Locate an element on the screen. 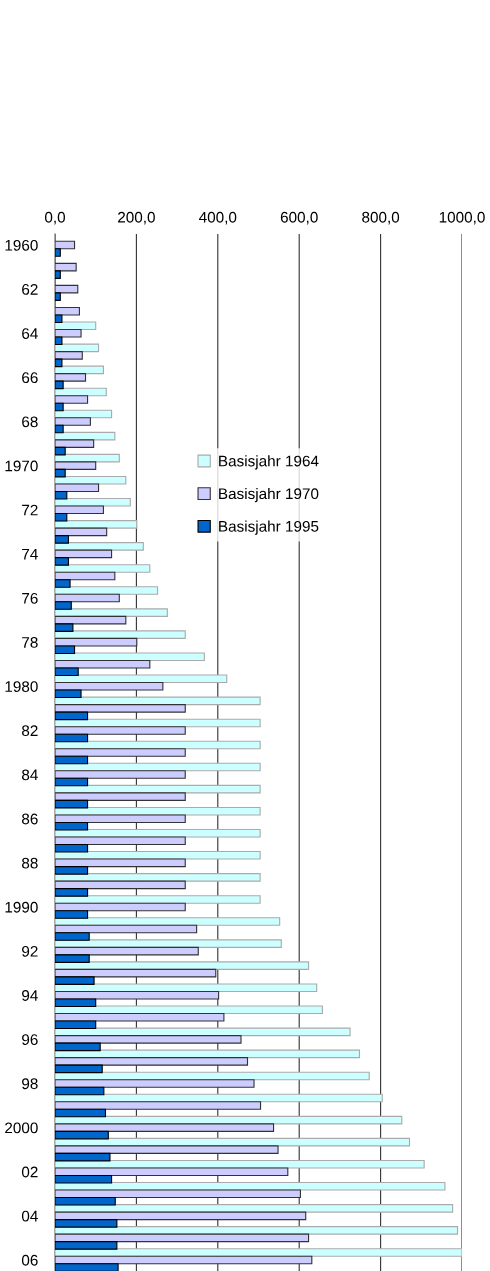 The width and height of the screenshot is (490, 1271). y-tick-label: 88 is located at coordinates (30, 863).